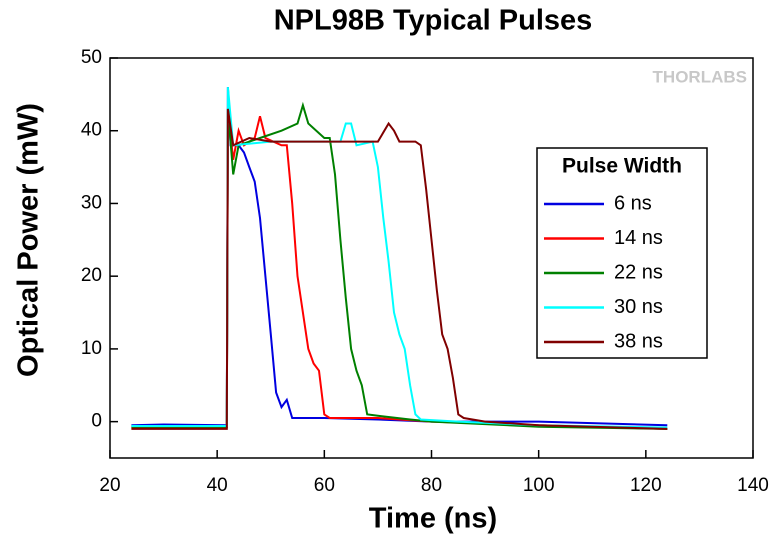 The width and height of the screenshot is (780, 542). Describe the element at coordinates (91, 130) in the screenshot. I see `y-tick-label: 40` at that location.